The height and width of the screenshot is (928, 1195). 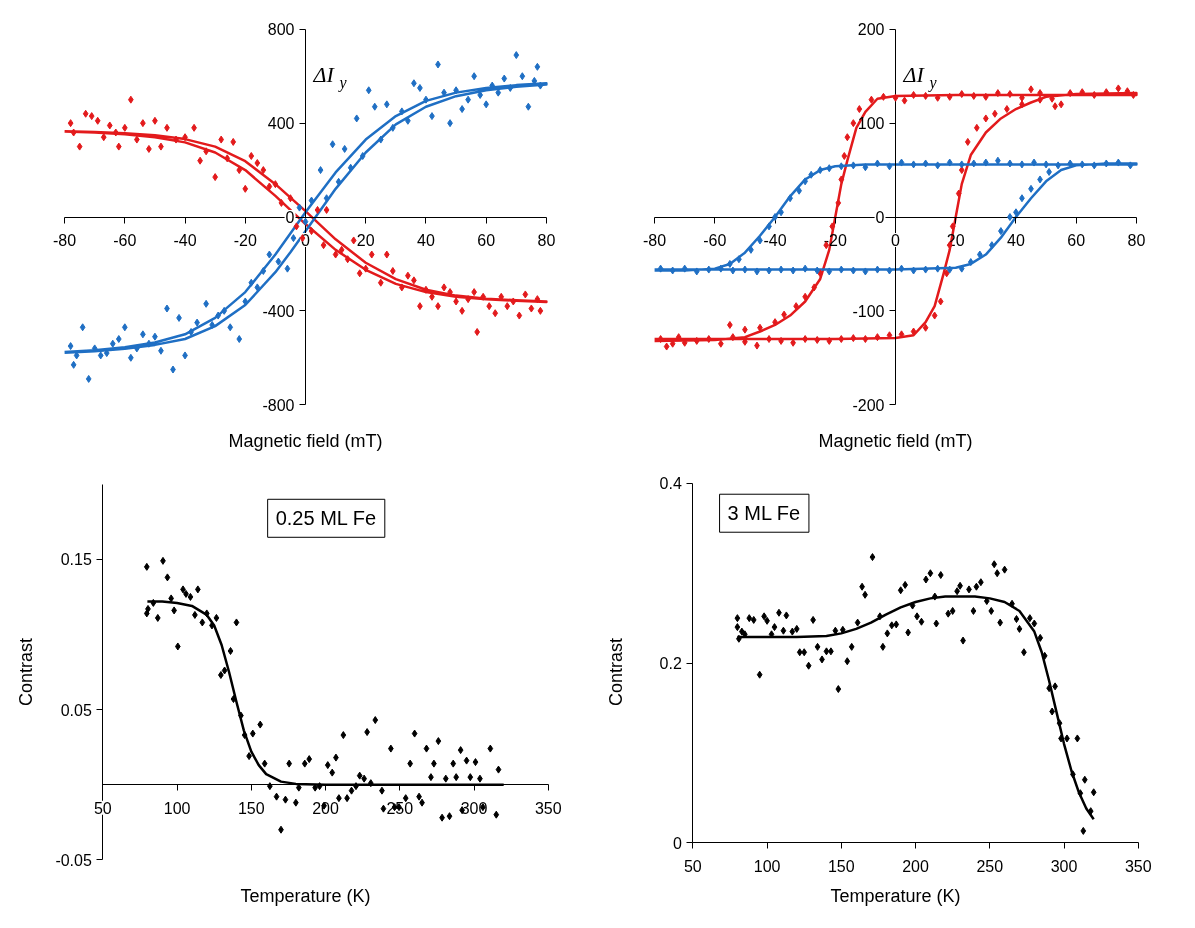 What do you see at coordinates (365, 240) in the screenshot?
I see `x-tick-label: 20` at bounding box center [365, 240].